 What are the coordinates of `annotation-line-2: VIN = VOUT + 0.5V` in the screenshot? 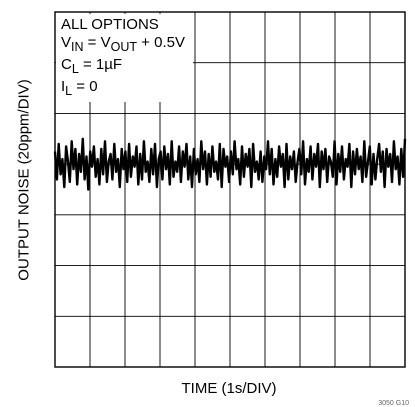 It's located at (123, 44).